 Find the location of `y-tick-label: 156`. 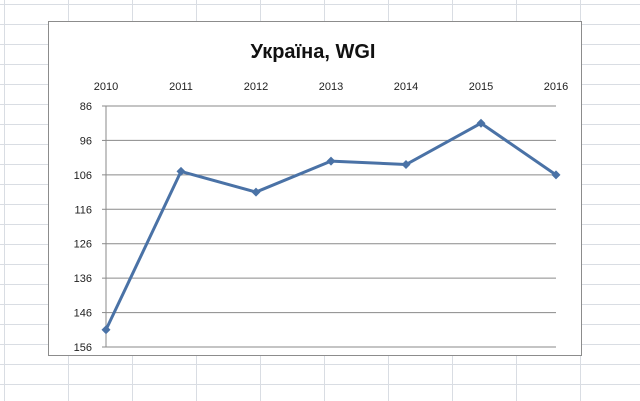

y-tick-label: 156 is located at coordinates (83, 348).